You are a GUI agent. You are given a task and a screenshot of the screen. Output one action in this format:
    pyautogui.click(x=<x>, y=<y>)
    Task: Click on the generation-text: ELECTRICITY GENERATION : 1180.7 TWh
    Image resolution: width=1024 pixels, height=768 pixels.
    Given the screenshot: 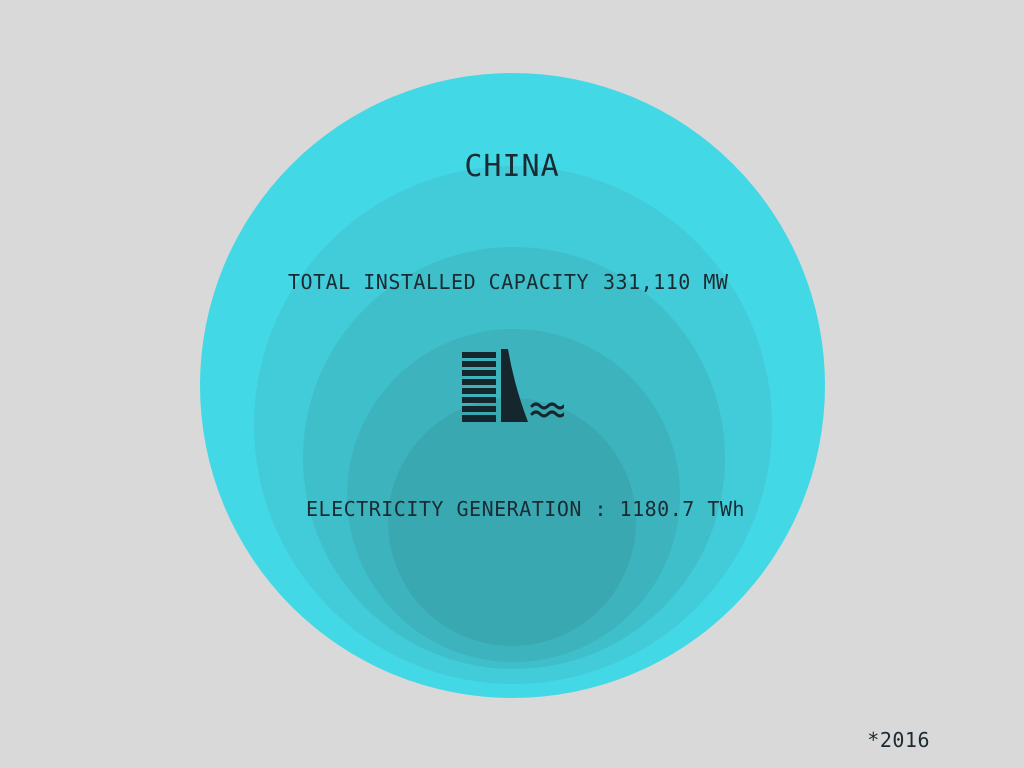 What is the action you would take?
    pyautogui.click(x=525, y=509)
    